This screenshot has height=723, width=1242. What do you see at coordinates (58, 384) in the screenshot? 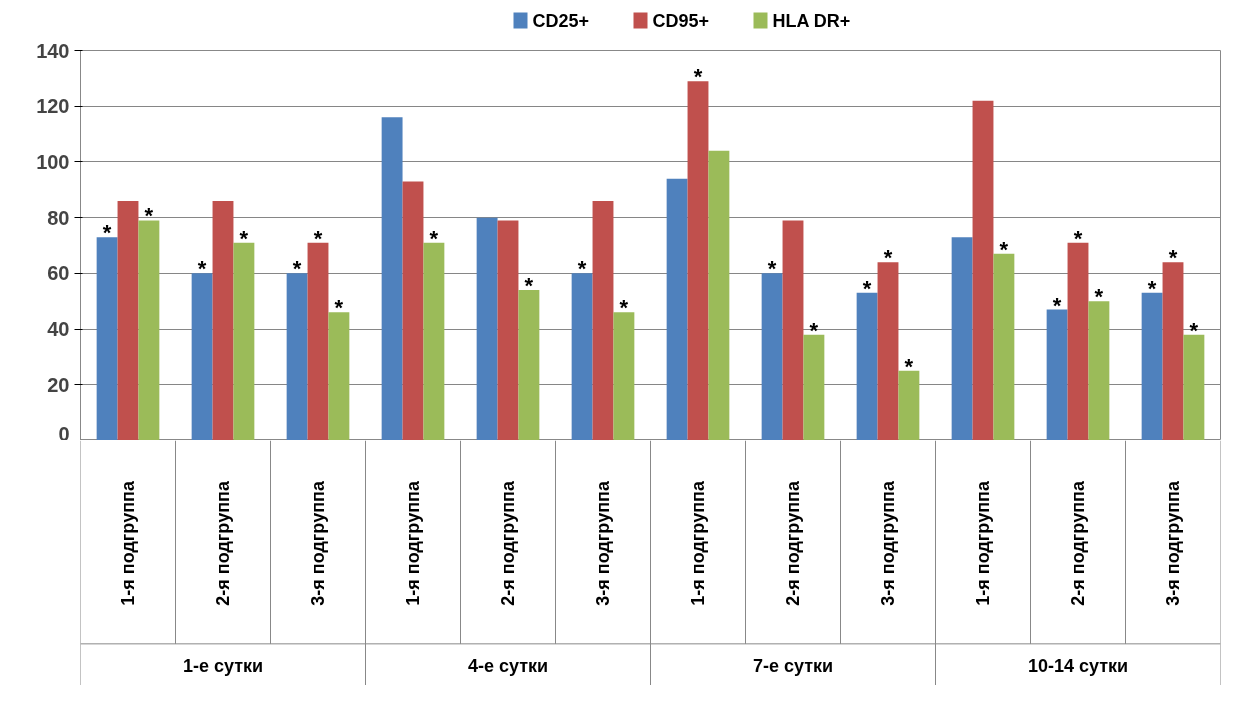
I see `y-tick-label: 20` at bounding box center [58, 384].